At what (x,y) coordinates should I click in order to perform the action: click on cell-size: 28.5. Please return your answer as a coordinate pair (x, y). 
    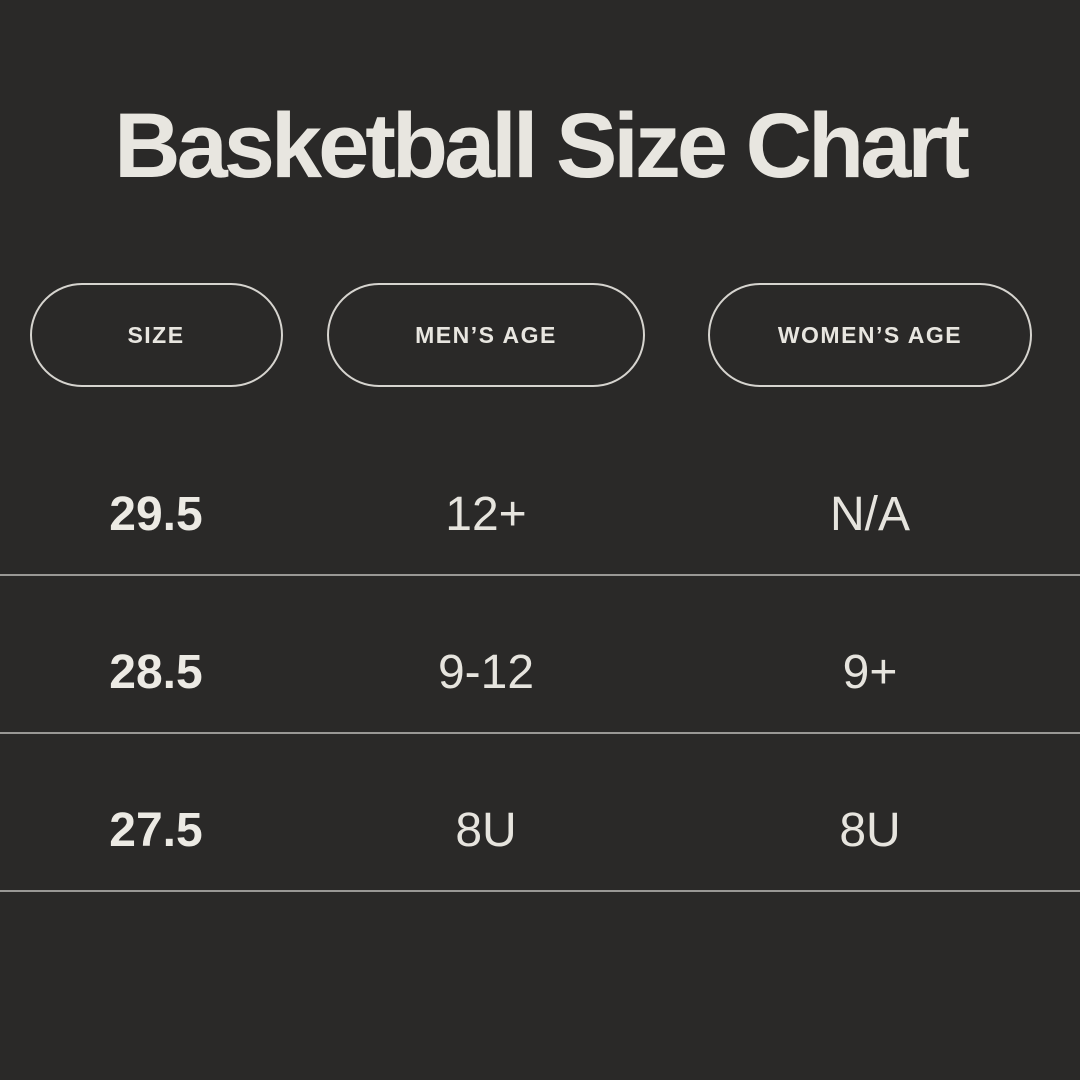
    Looking at the image, I should click on (156, 672).